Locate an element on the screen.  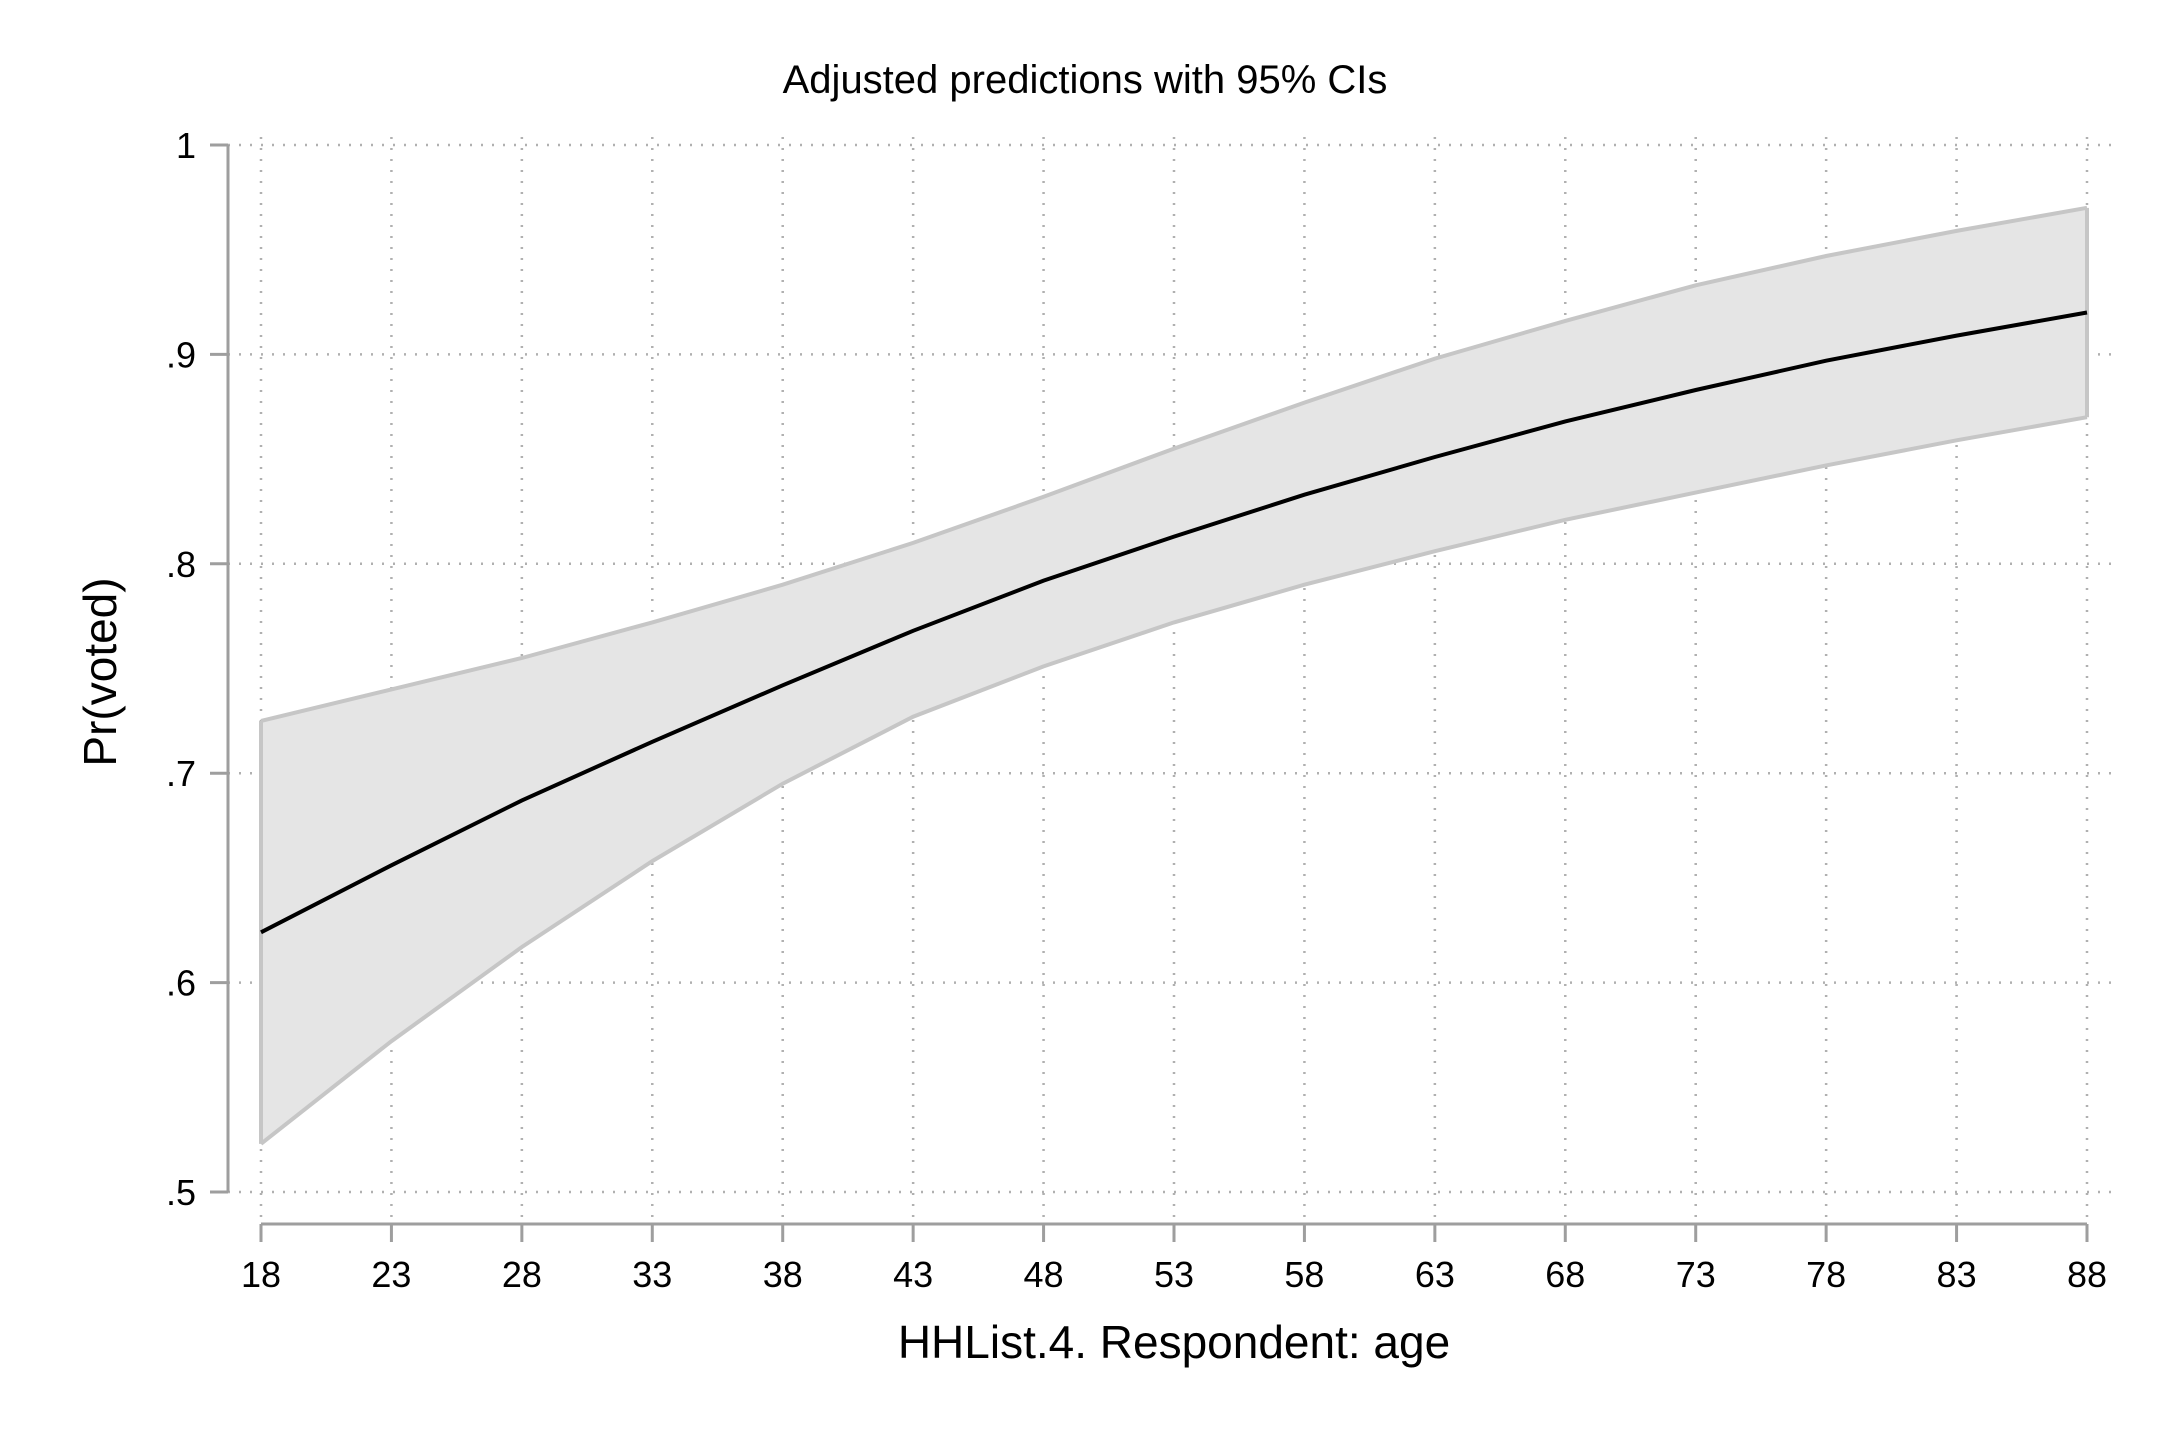
x-tick-label: 78 is located at coordinates (1826, 1274).